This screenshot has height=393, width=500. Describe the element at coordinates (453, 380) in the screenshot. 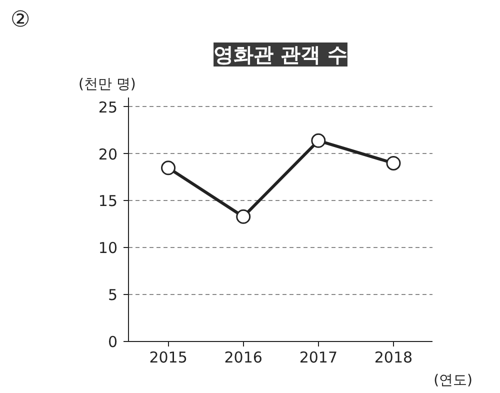

I see `x-axis-title: (연도)` at that location.